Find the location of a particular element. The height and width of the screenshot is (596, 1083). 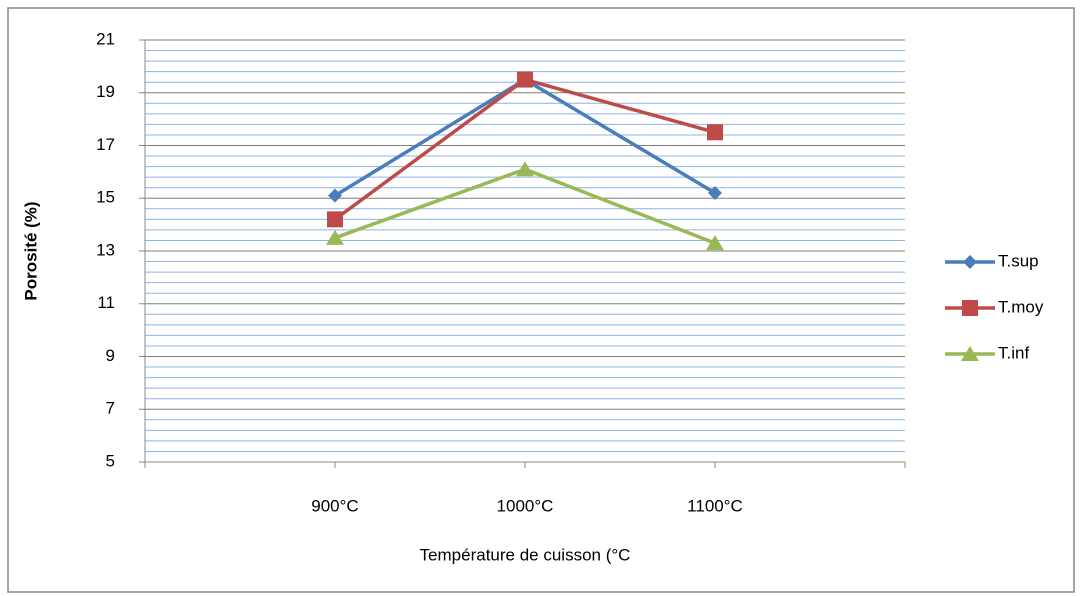

legend-label: T.sup is located at coordinates (1018, 260).